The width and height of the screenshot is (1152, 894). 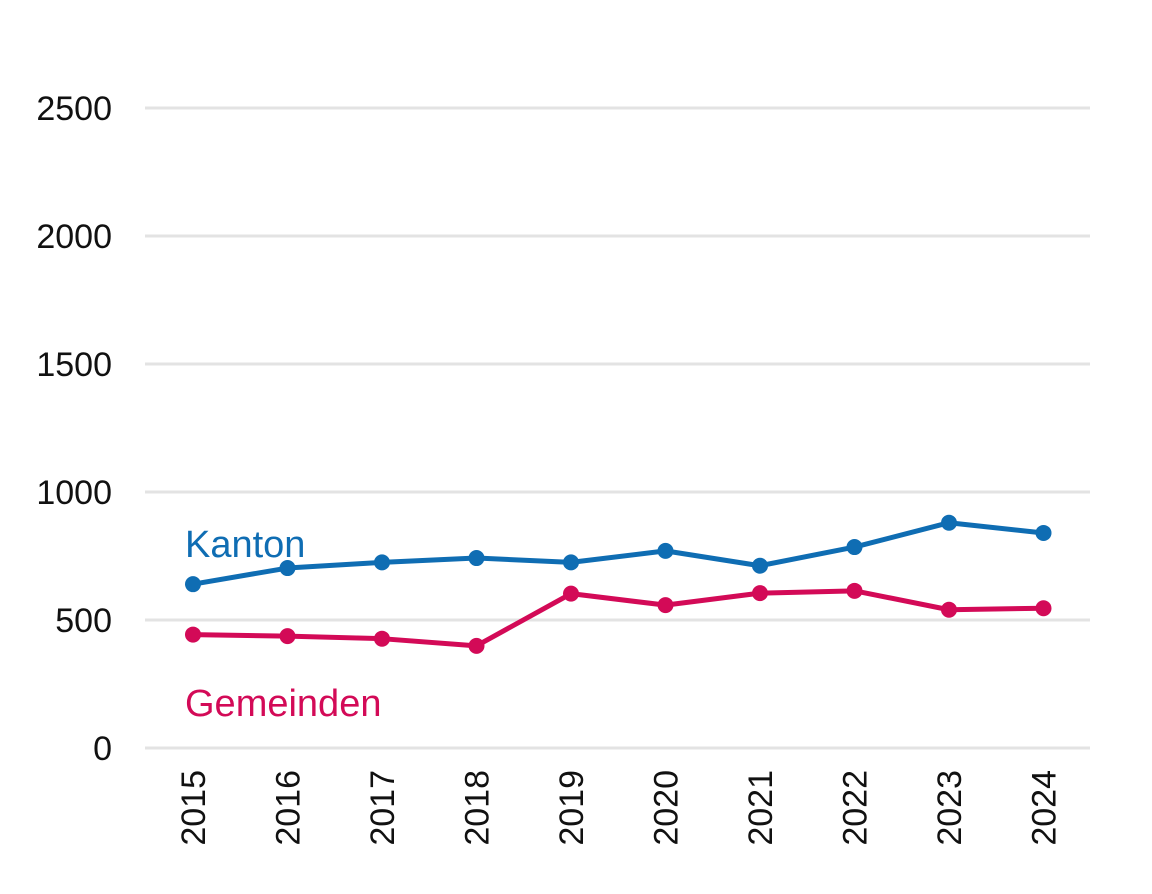 I want to click on data-point-kanton-2018, so click(x=476, y=558).